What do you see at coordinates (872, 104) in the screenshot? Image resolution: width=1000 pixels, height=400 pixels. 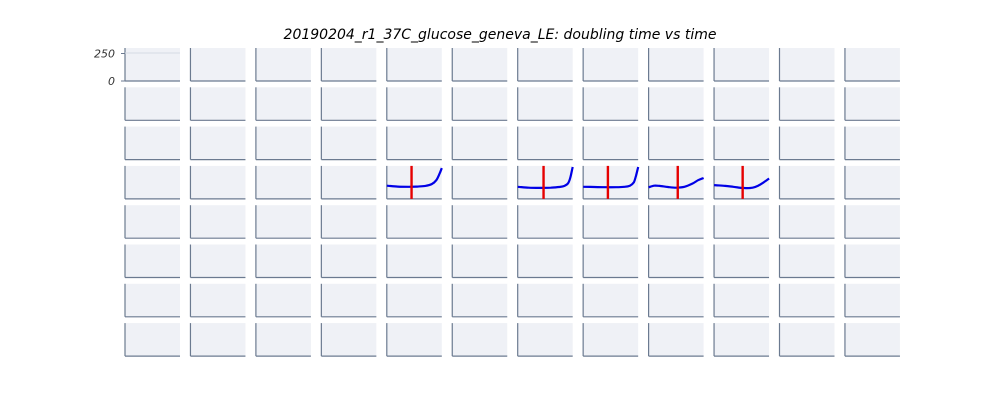 I see `panel-r1-c11` at bounding box center [872, 104].